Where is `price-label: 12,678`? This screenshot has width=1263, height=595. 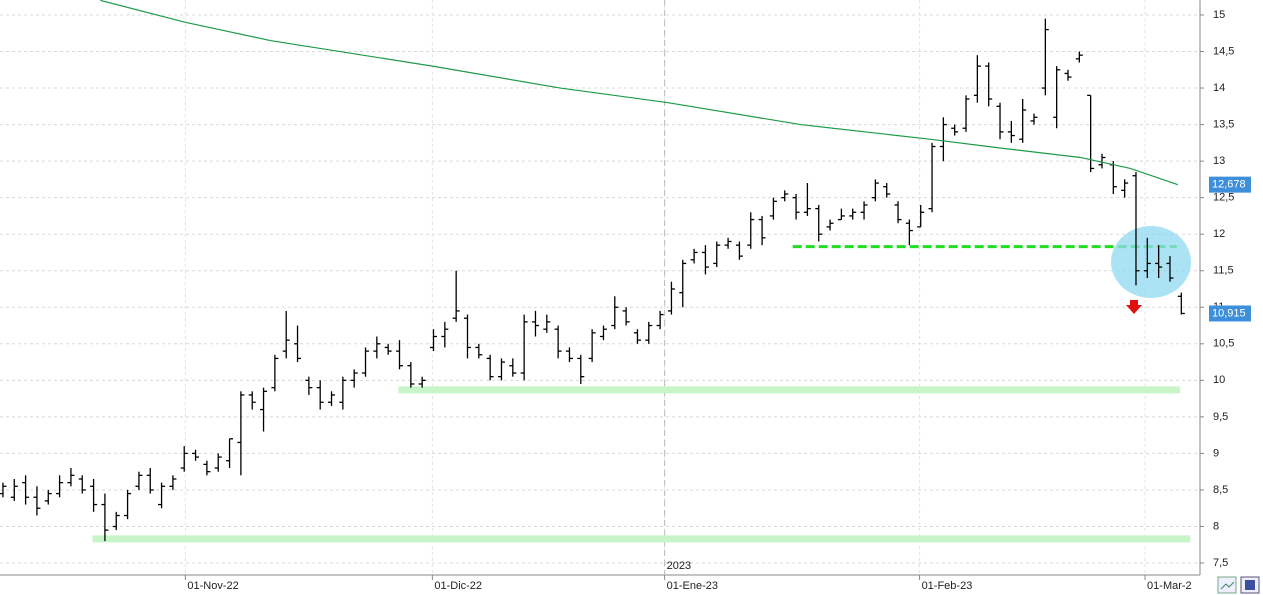
price-label: 12,678 is located at coordinates (1229, 185).